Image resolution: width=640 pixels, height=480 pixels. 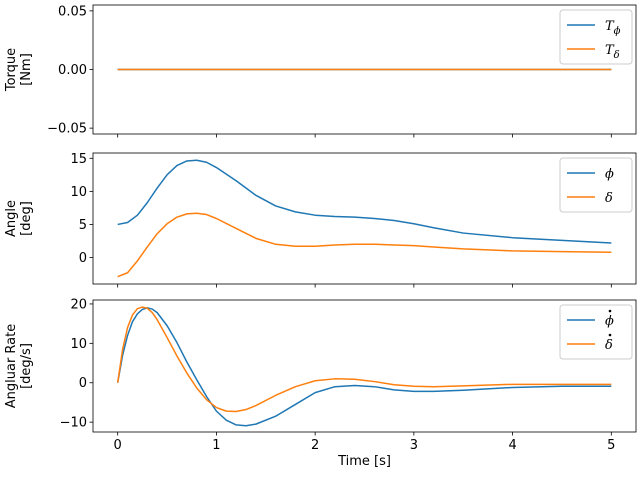 What do you see at coordinates (72, 70) in the screenshot?
I see `y-tick-label: 0.00` at bounding box center [72, 70].